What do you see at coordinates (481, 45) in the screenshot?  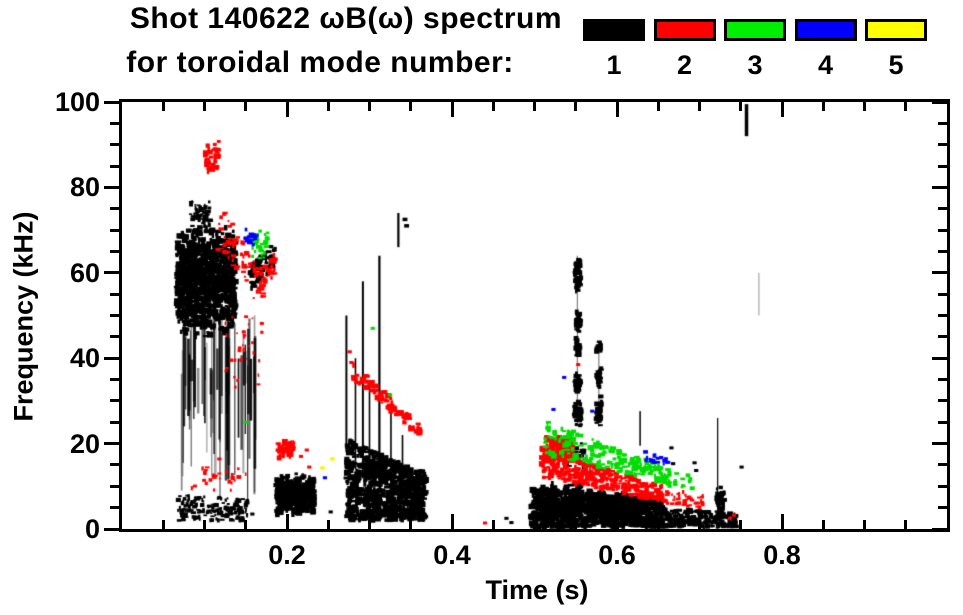 I see `legend: 1 2 3 4 5` at bounding box center [481, 45].